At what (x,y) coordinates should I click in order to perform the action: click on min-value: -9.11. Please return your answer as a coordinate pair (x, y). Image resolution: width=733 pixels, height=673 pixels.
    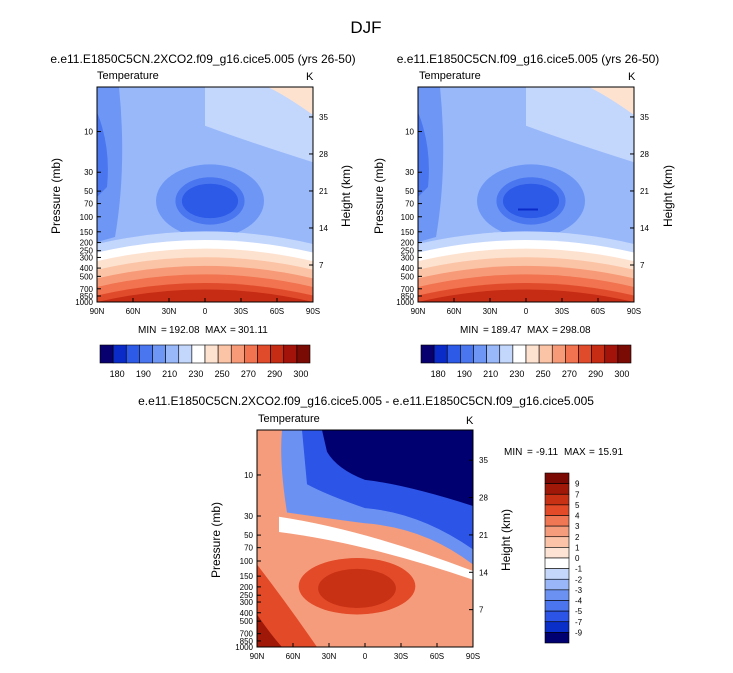
    Looking at the image, I should click on (547, 452).